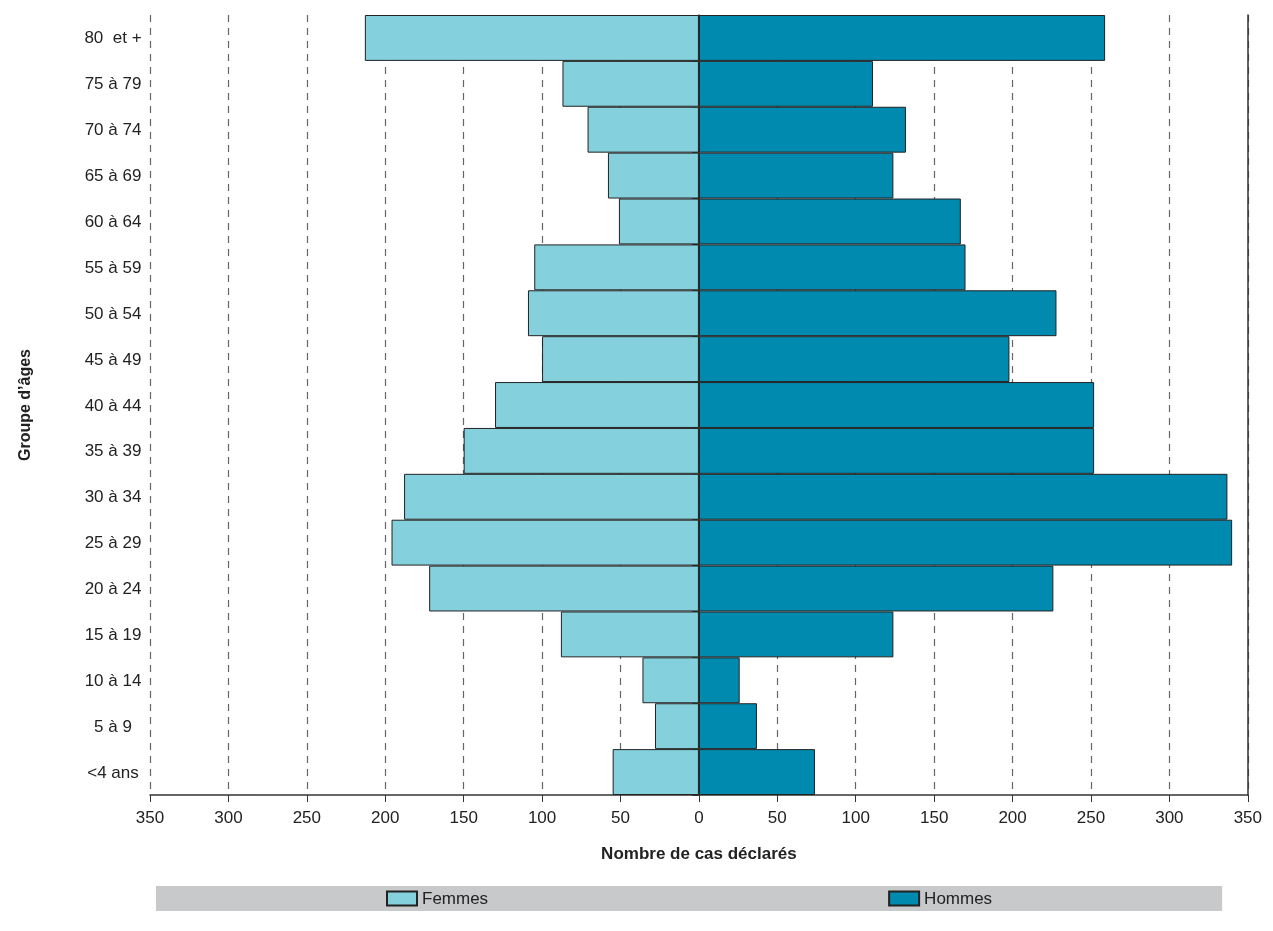 This screenshot has height=931, width=1273. Describe the element at coordinates (113, 543) in the screenshot. I see `y-tick-label: 25 à 29` at that location.